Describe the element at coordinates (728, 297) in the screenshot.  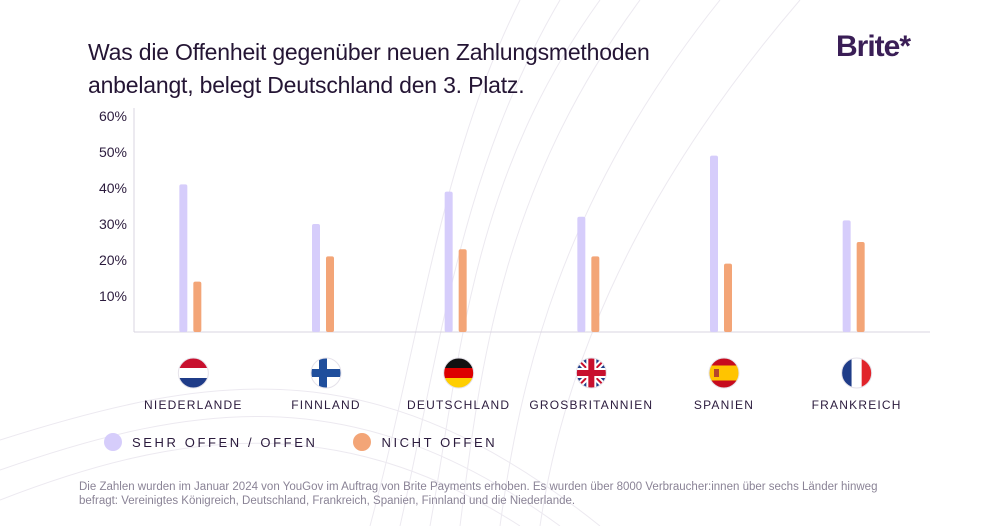
I see `bar-not-open-spanien` at that location.